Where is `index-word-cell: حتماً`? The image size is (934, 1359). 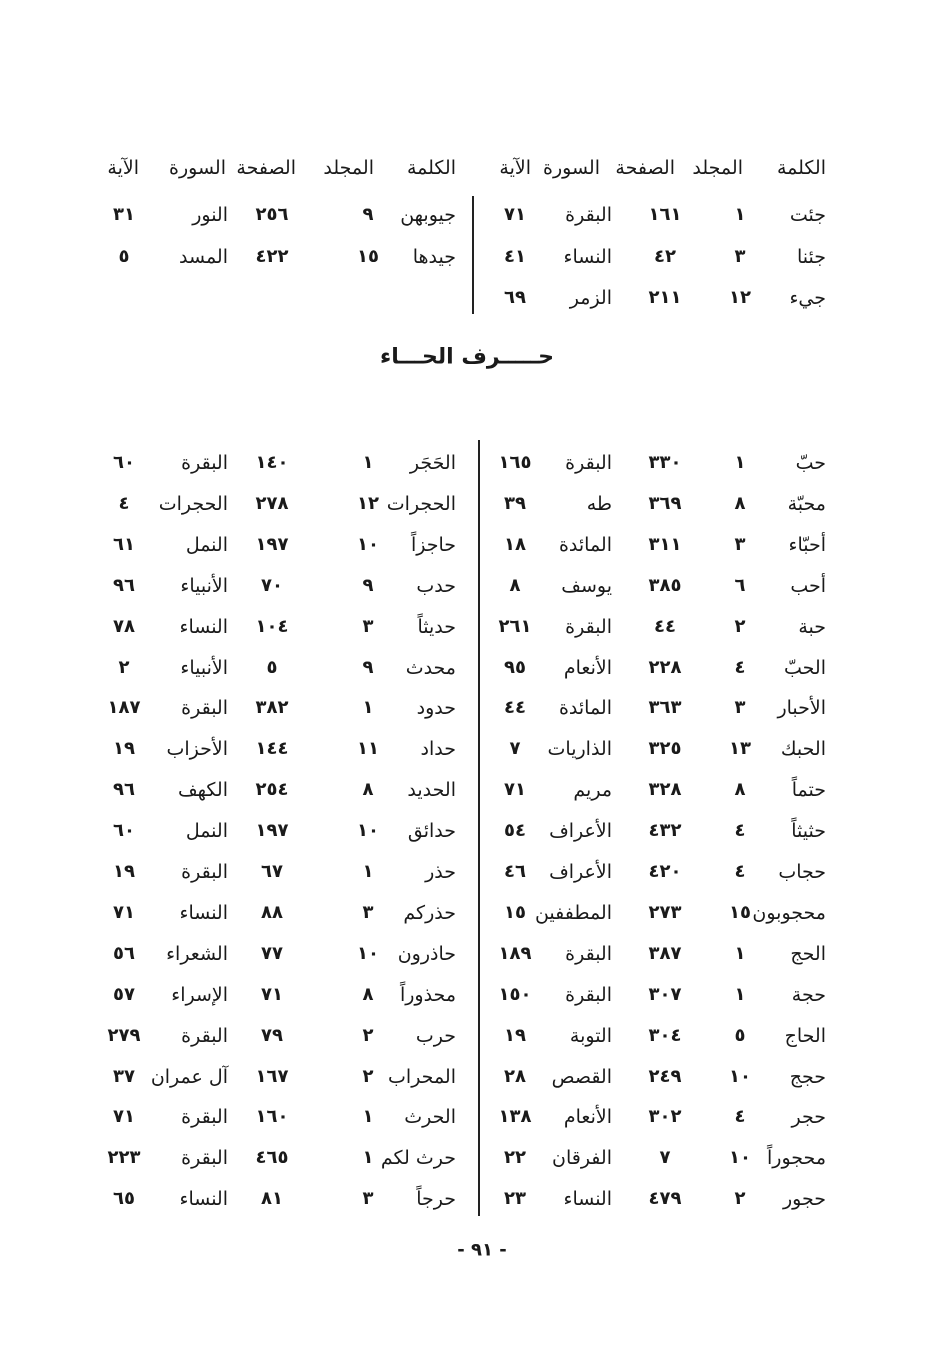
index-word-cell: حتماً is located at coordinates (808, 790).